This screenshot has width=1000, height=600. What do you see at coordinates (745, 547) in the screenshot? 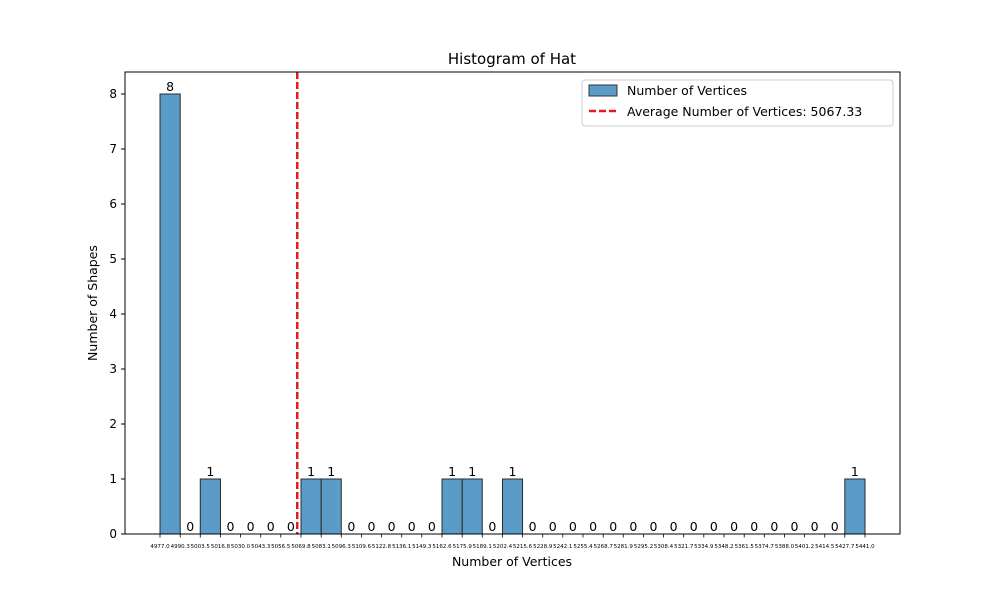
I see `x-tick-label: 5361.5` at bounding box center [745, 547].